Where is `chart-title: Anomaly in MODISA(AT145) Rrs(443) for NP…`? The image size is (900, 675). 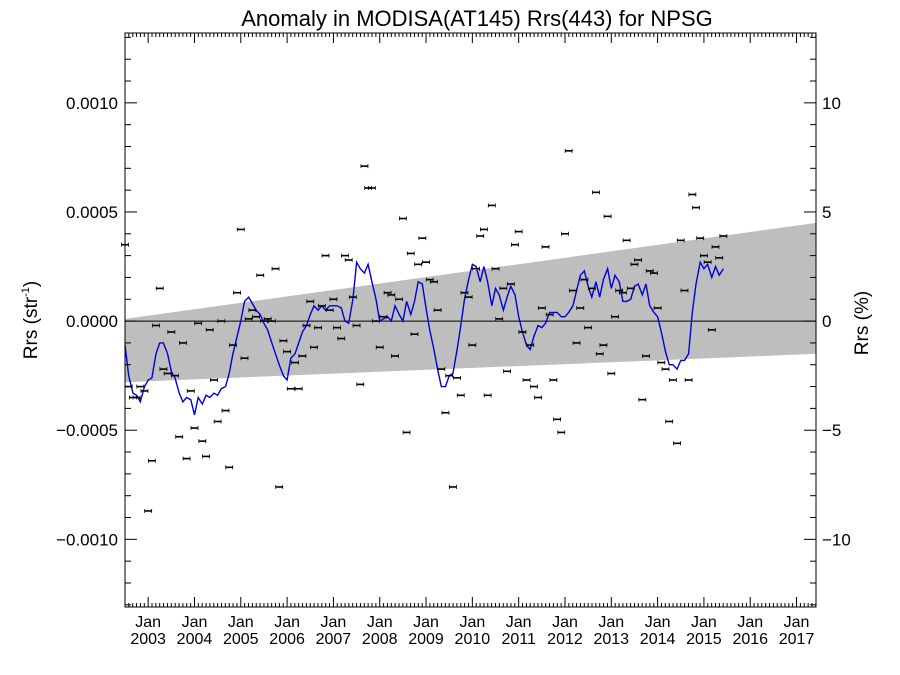 chart-title: Anomaly in MODISA(AT145) Rrs(443) for NP… is located at coordinates (477, 18).